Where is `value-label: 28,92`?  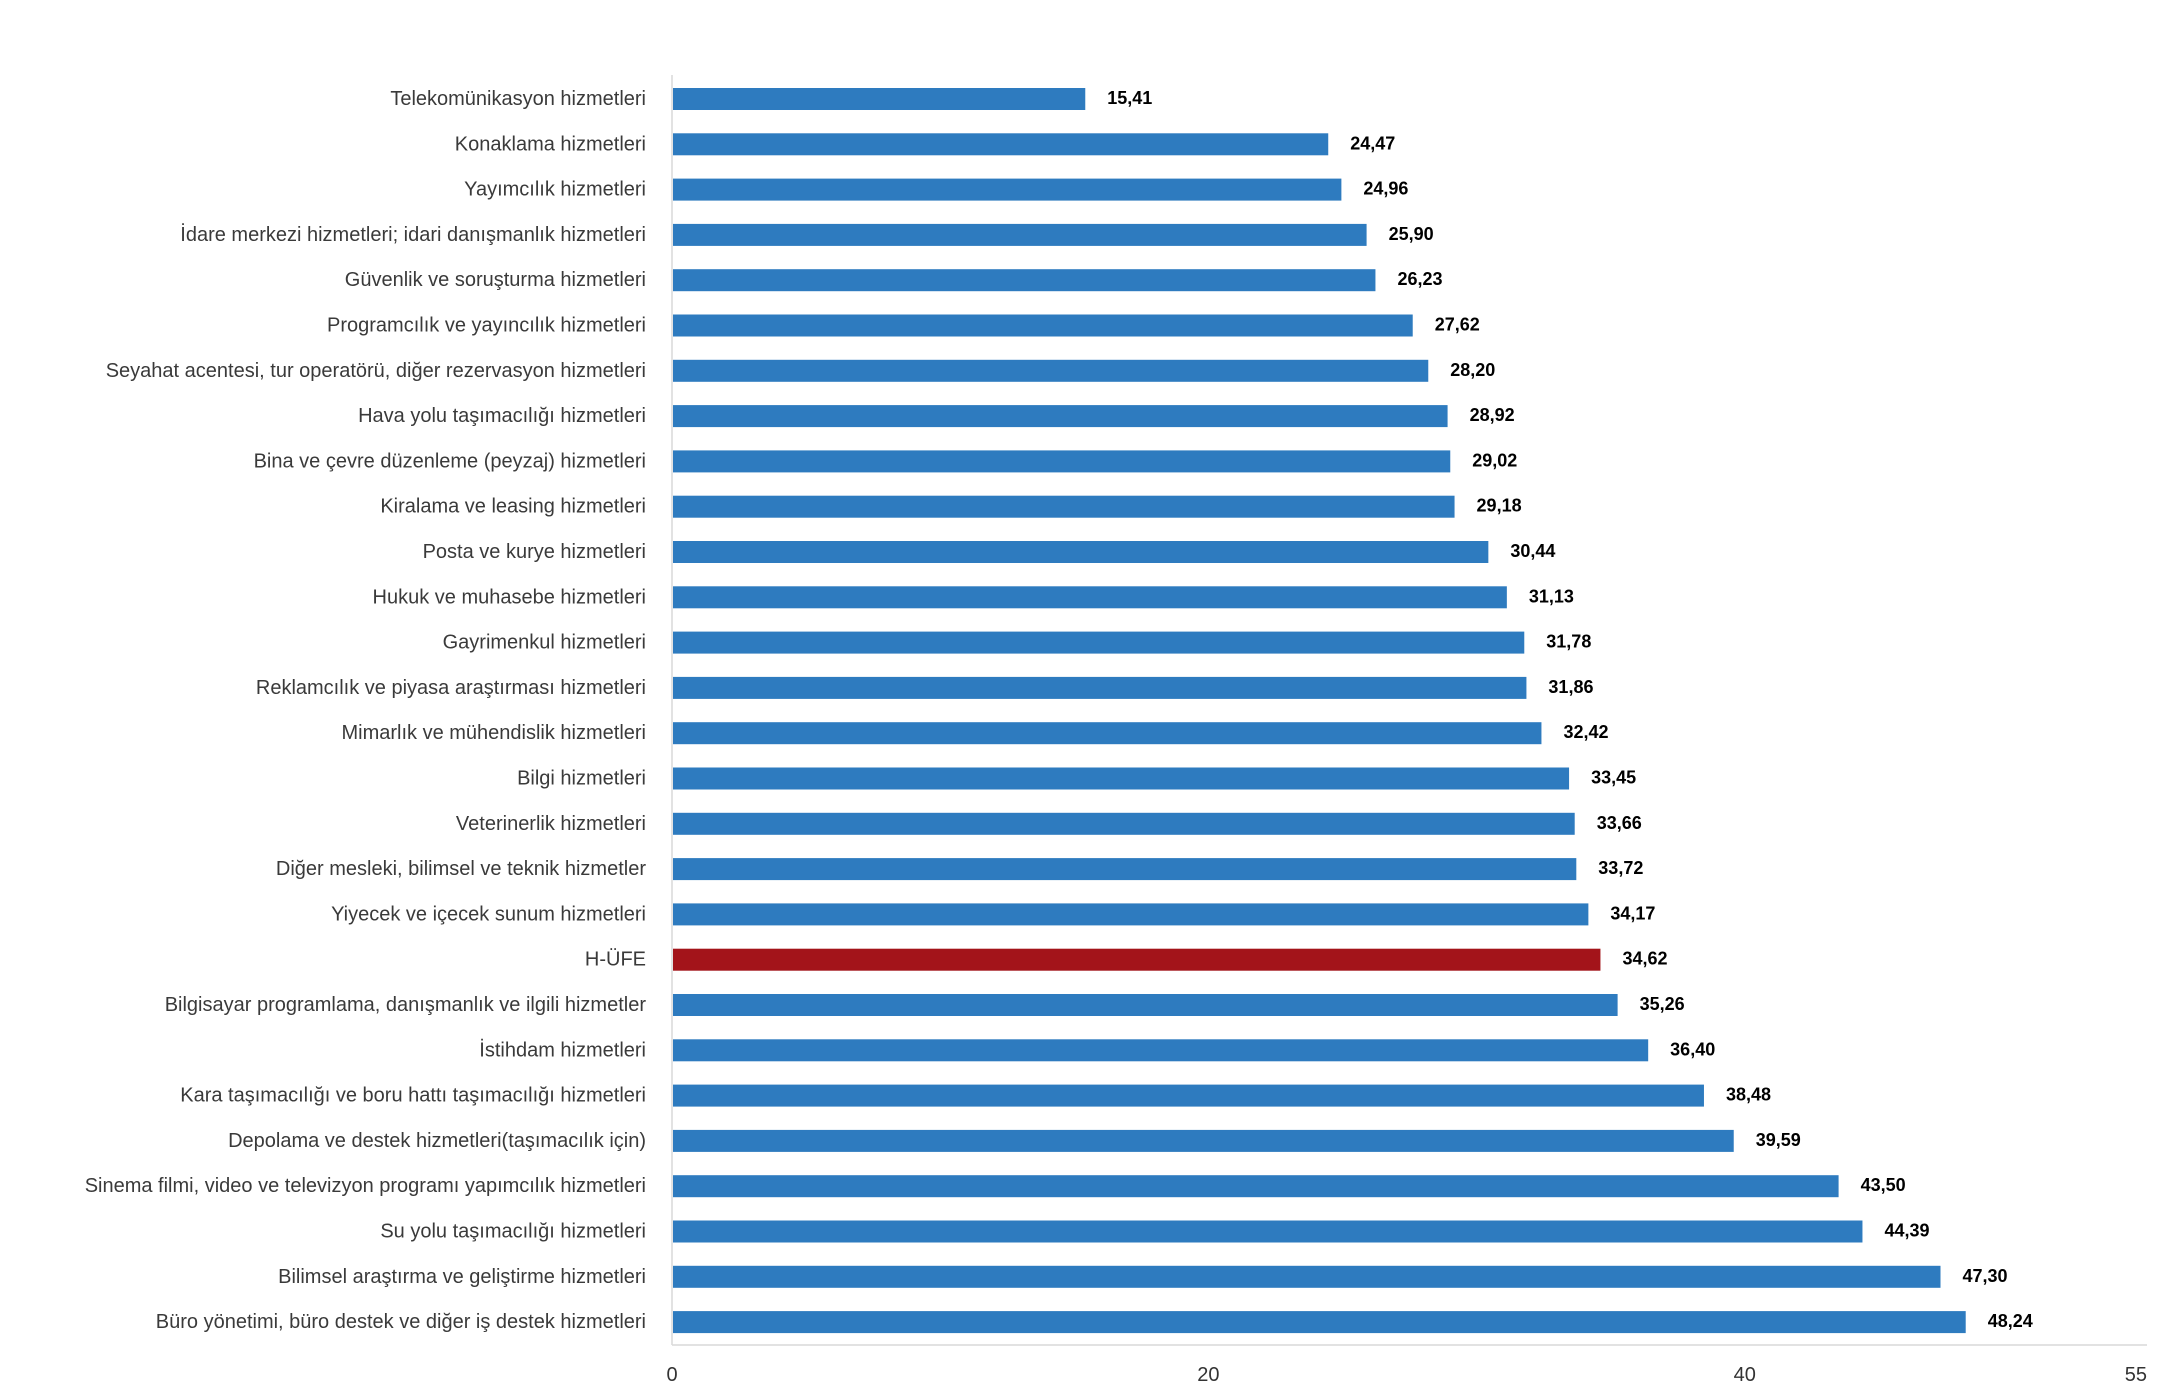 value-label: 28,92 is located at coordinates (1492, 415).